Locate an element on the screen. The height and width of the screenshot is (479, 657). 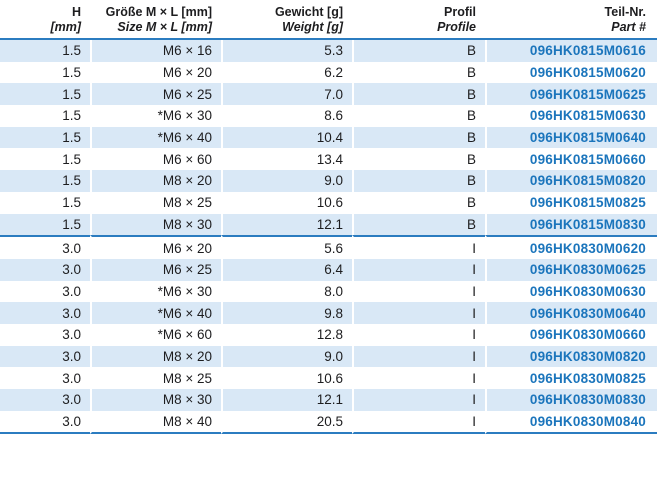
cell-size: *M6 × 40 is located at coordinates (155, 137).